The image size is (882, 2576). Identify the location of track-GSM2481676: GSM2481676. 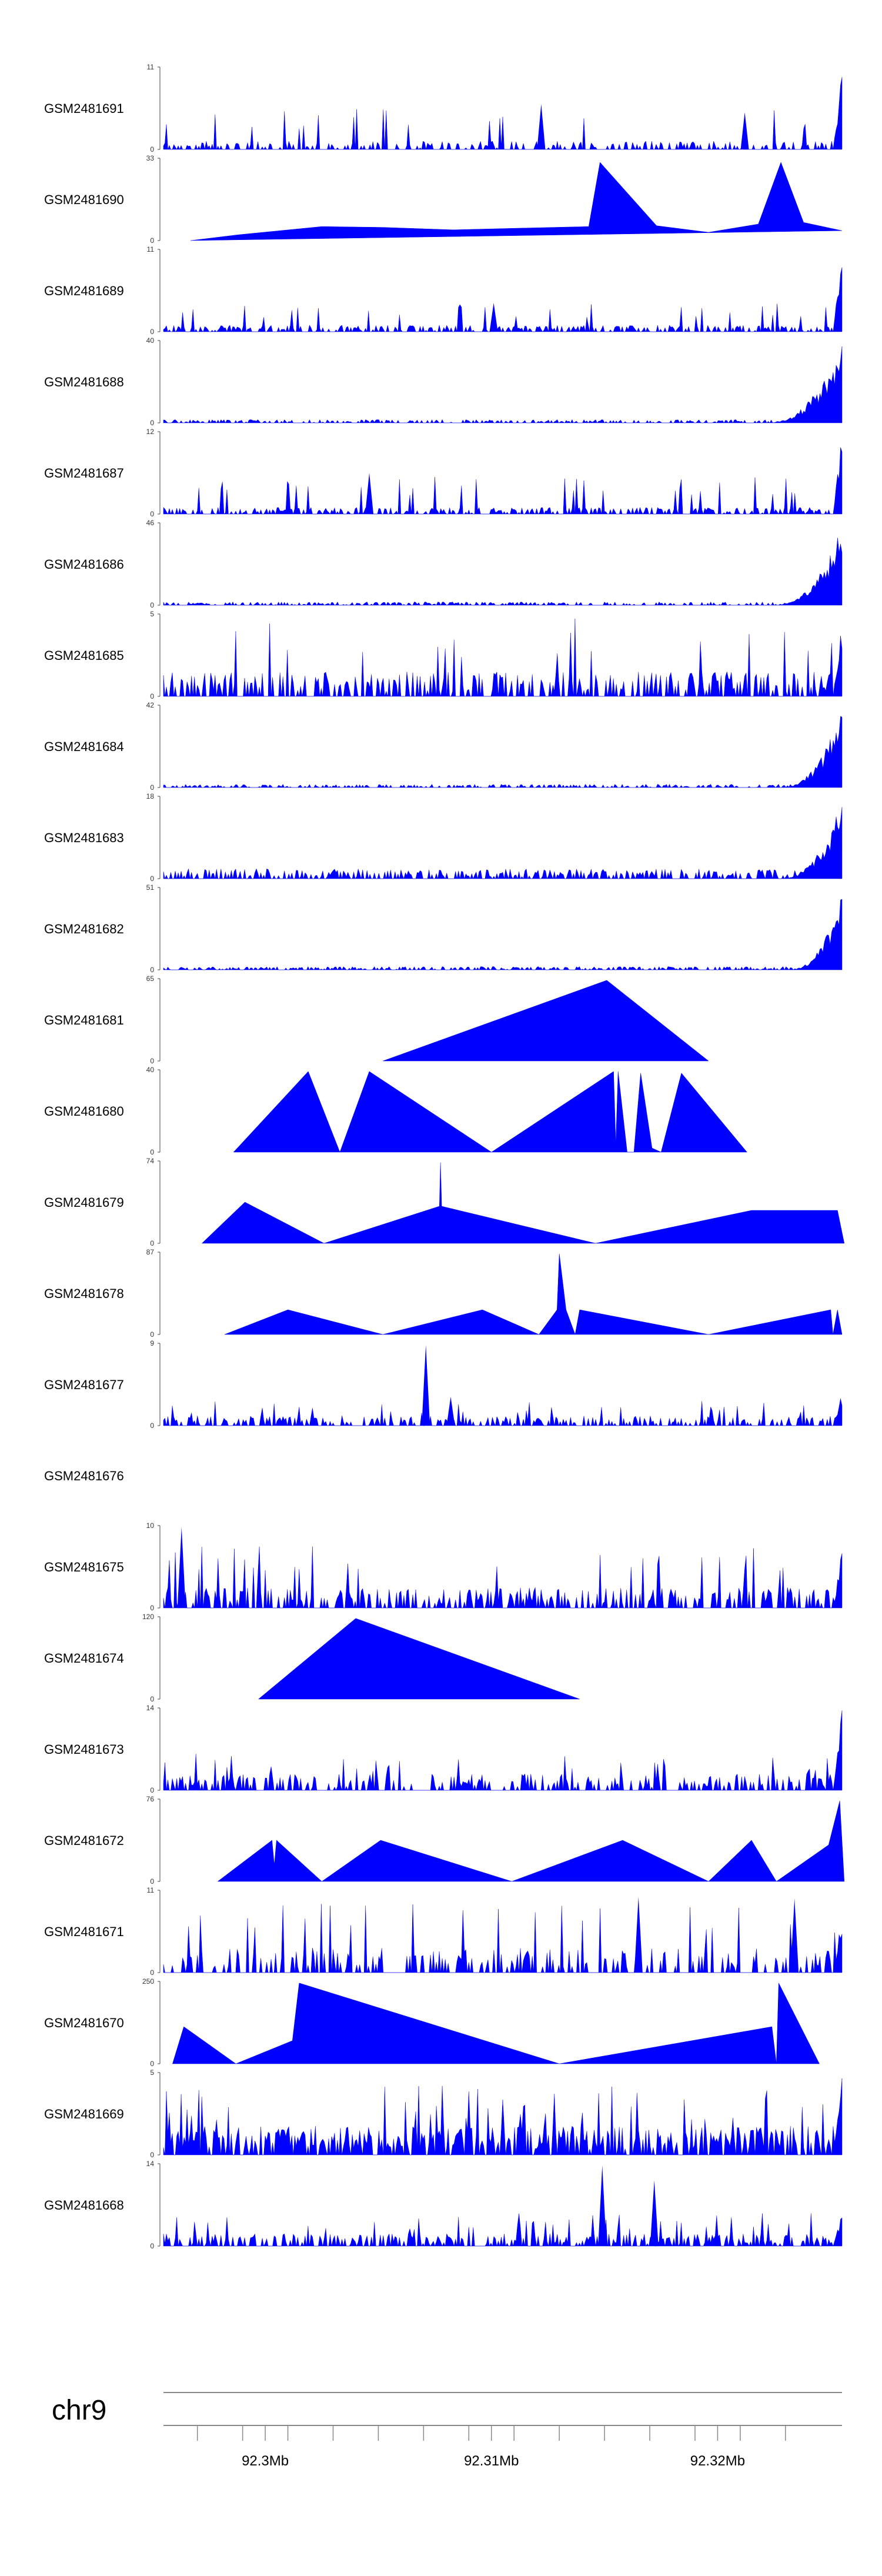
(84, 1476).